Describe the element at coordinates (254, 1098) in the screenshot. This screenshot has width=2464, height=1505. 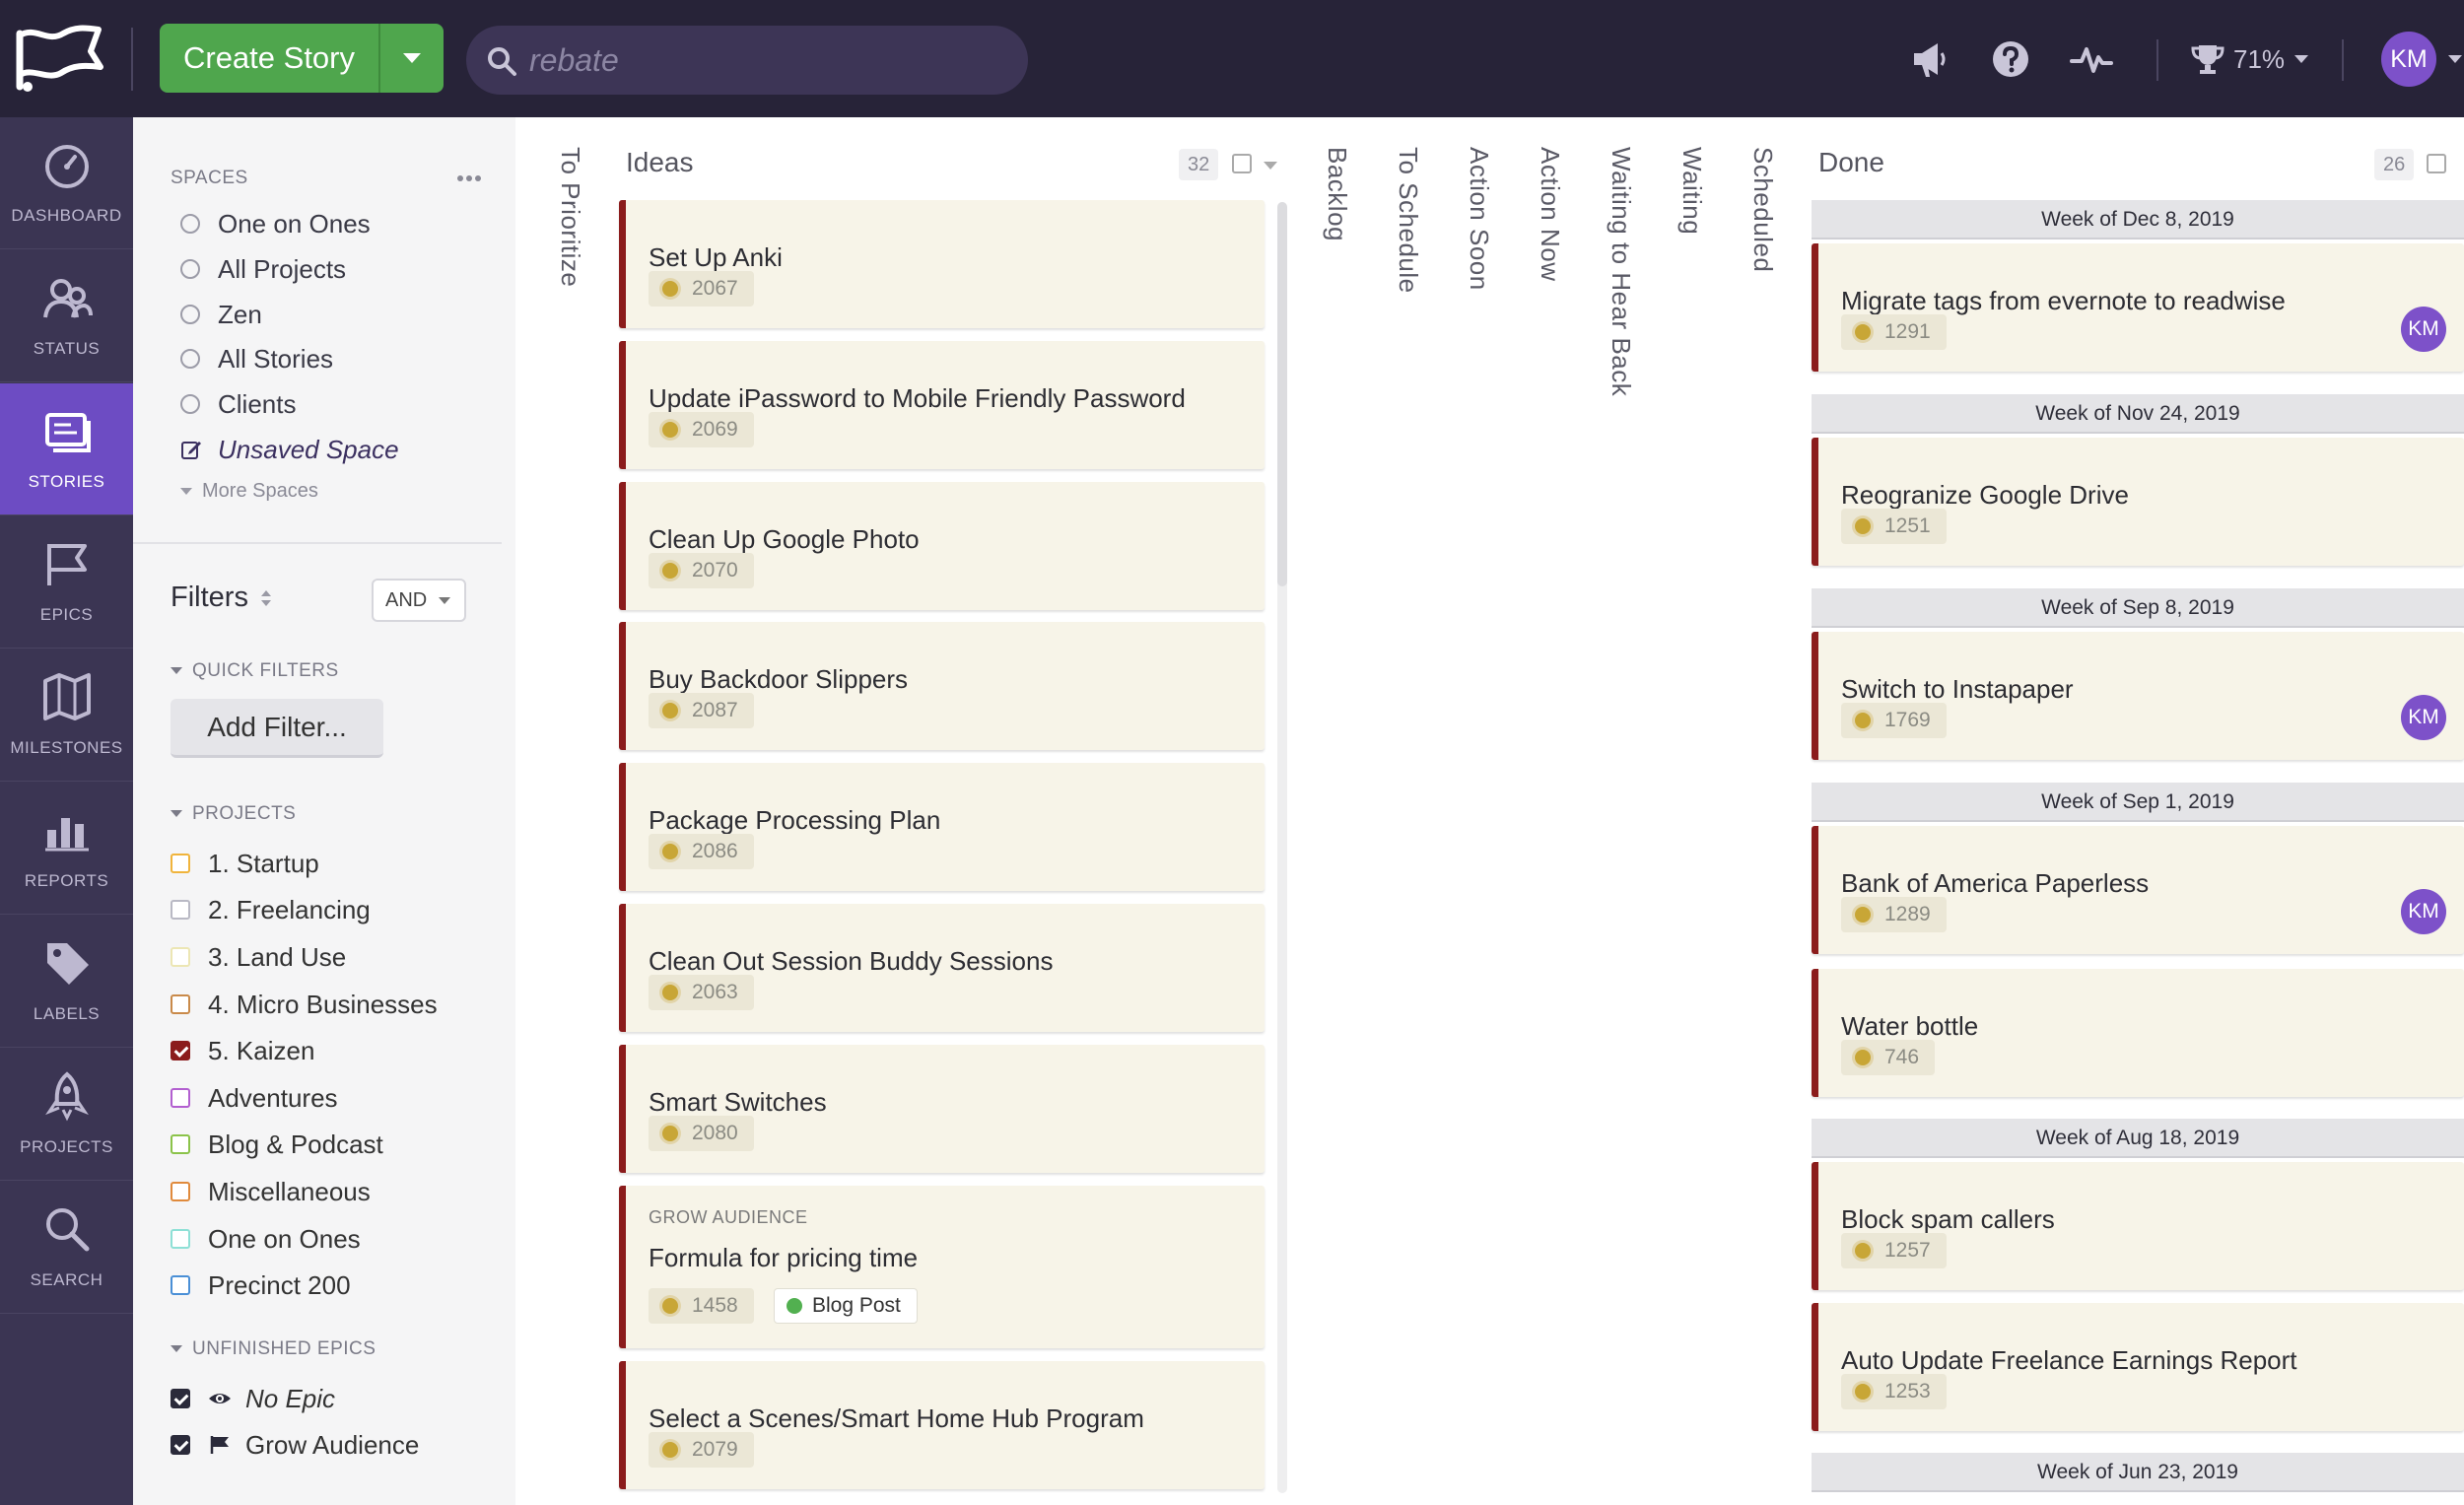
I see `project-filter-item: Adventures` at that location.